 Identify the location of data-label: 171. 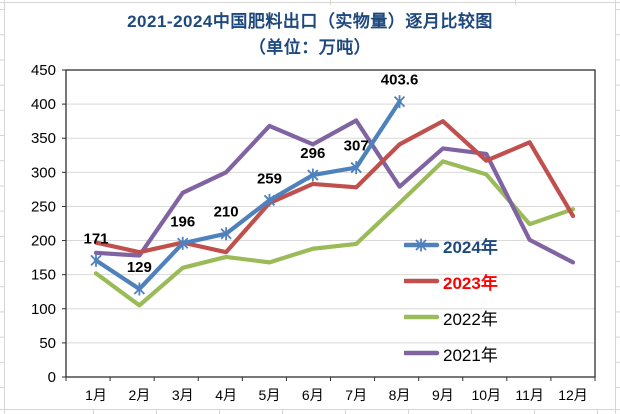
(95, 238).